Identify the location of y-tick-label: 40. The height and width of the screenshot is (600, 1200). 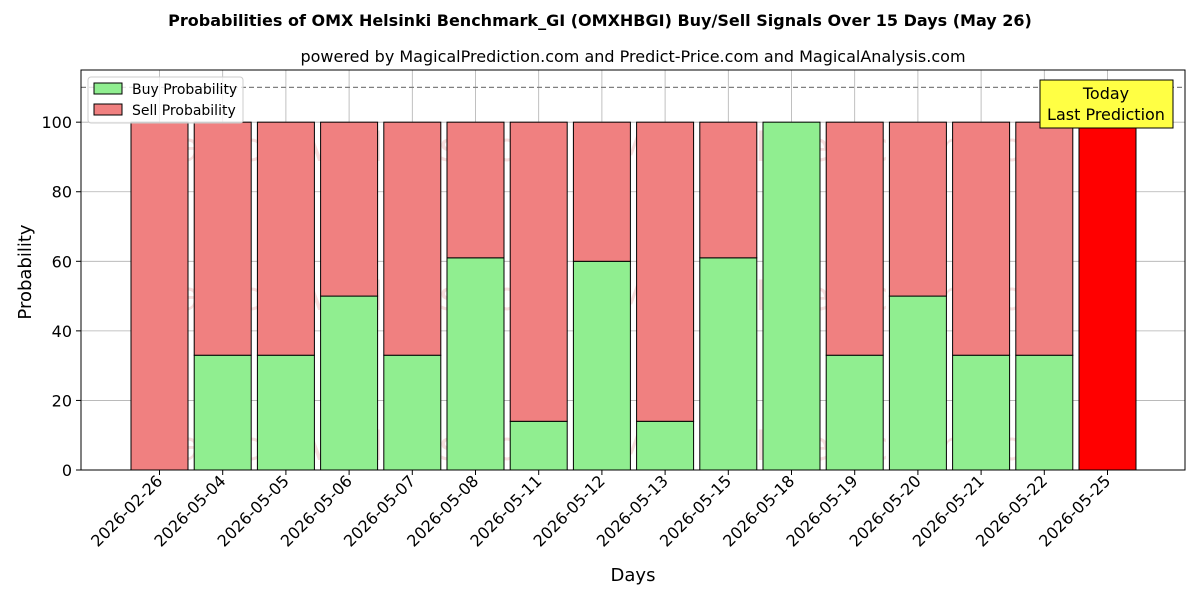
(62, 331).